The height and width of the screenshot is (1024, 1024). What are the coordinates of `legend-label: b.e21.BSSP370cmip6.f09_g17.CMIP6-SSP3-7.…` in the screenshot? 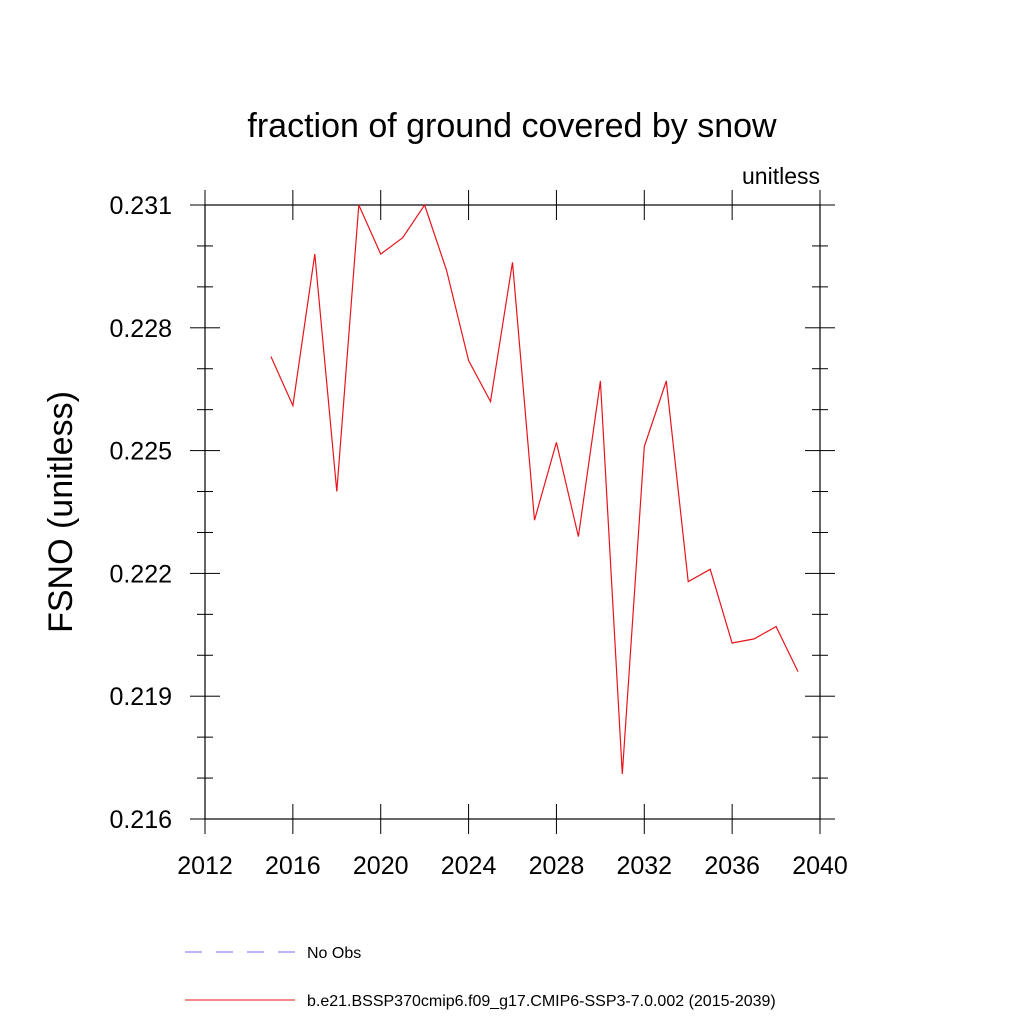 It's located at (541, 1001).